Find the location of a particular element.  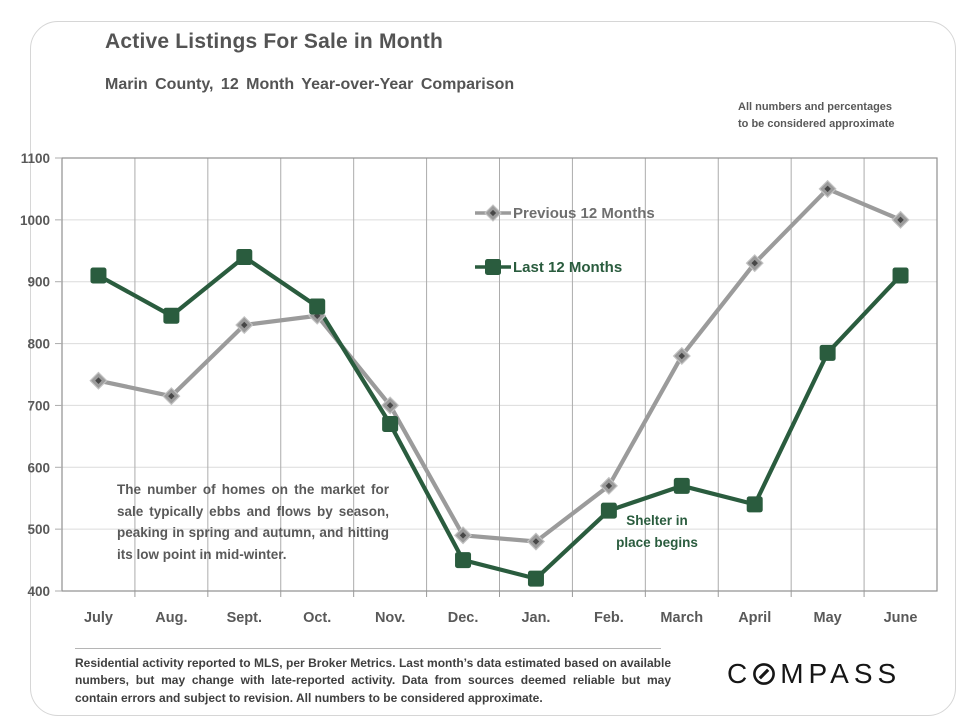

legend-label-last: Last 12 Months is located at coordinates (568, 267).